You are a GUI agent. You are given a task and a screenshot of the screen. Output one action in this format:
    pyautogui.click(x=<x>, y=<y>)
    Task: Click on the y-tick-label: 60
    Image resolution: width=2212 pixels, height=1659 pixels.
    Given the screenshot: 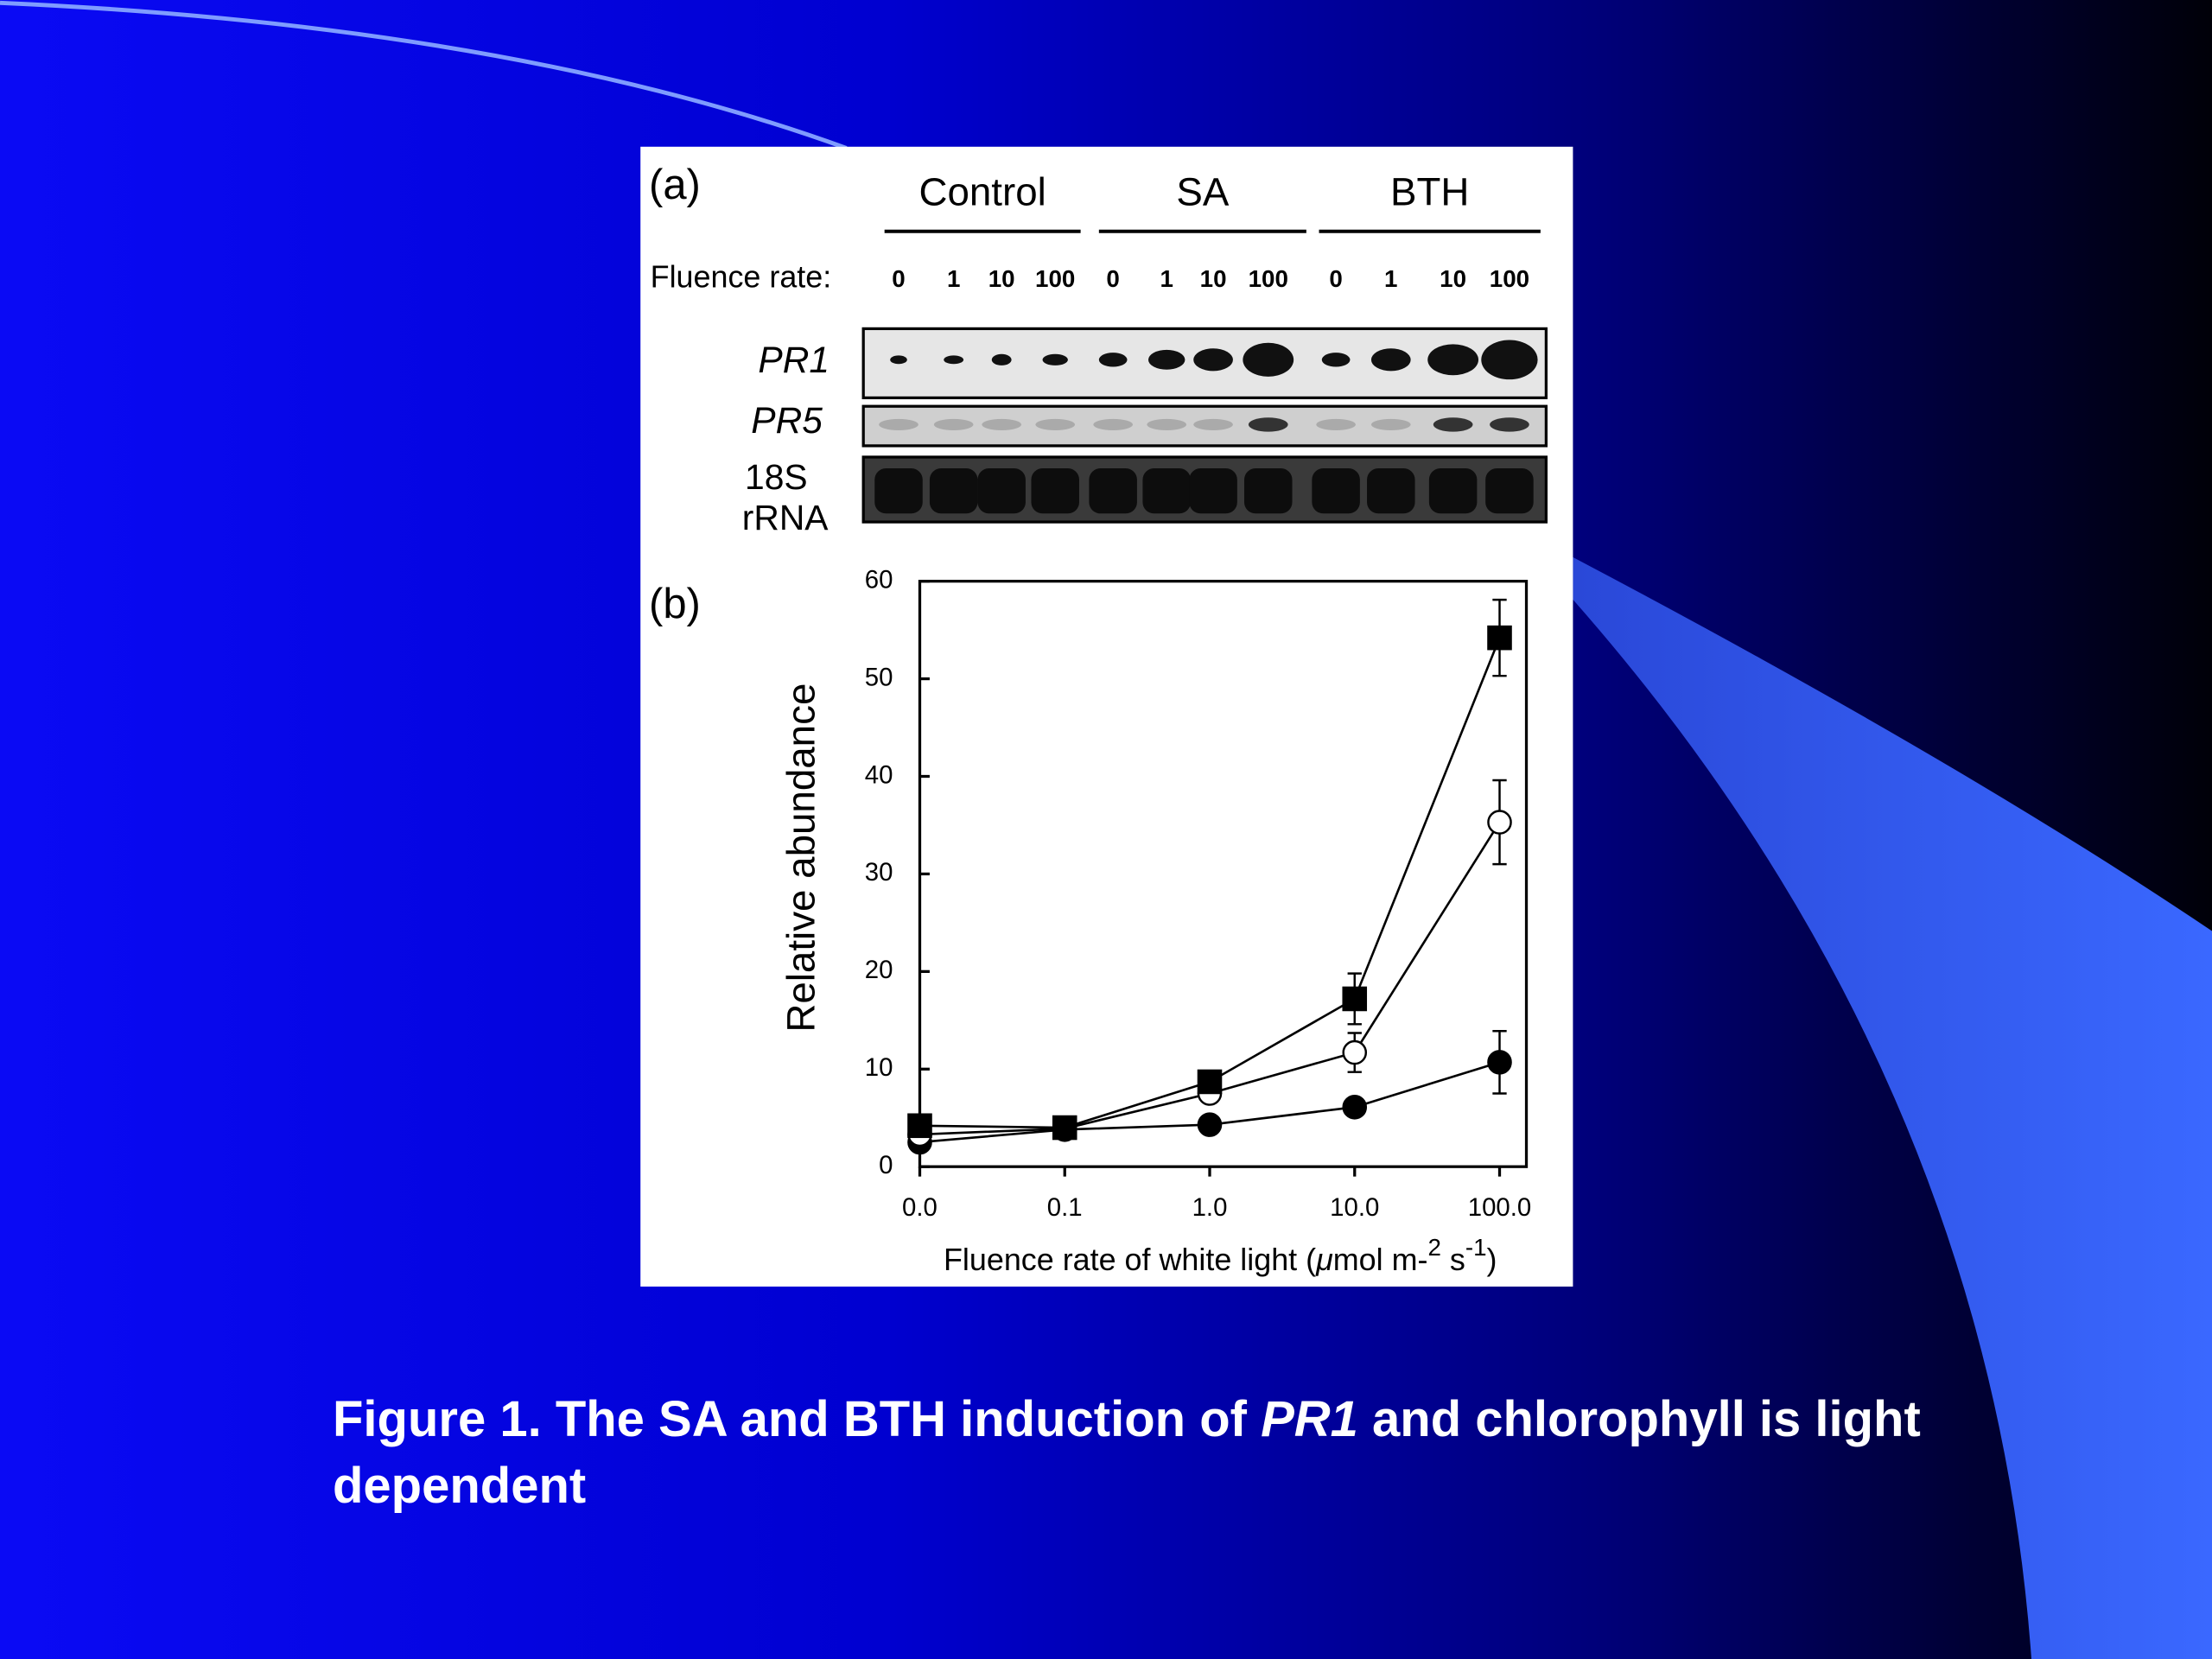 What is the action you would take?
    pyautogui.click(x=879, y=579)
    